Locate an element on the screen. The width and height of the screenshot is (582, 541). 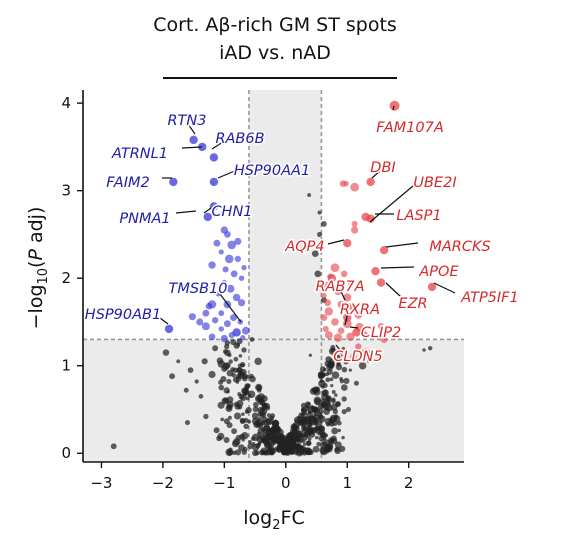
up-gene-label-ezr: EZR is located at coordinates (412, 304).